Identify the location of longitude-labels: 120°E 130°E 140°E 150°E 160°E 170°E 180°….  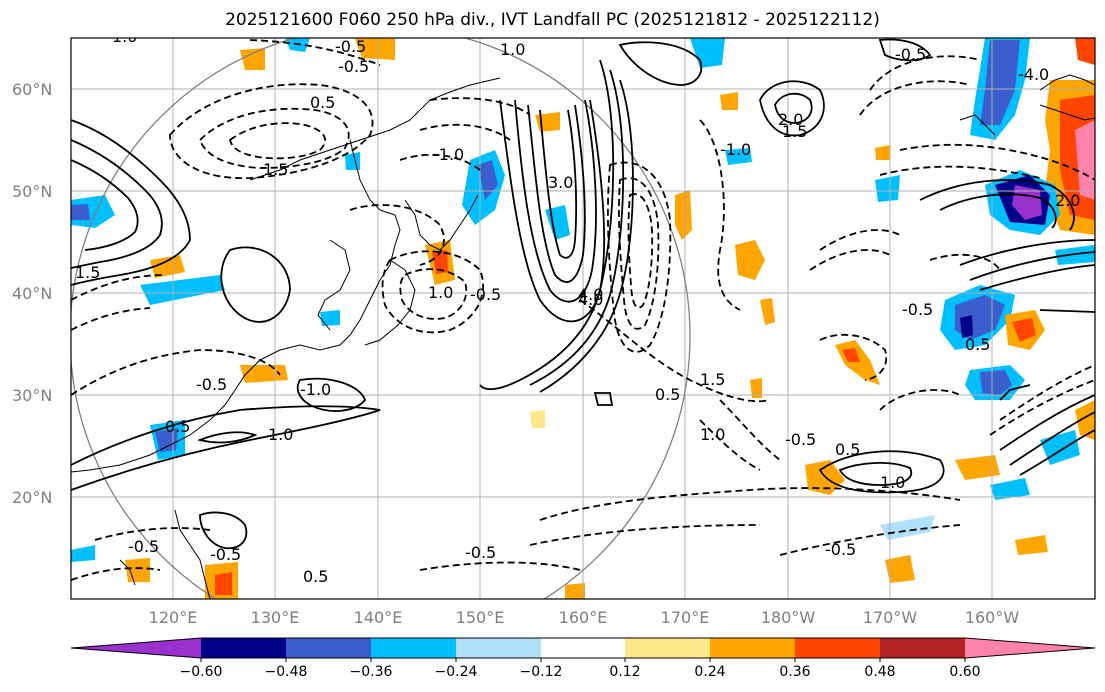
(584, 617).